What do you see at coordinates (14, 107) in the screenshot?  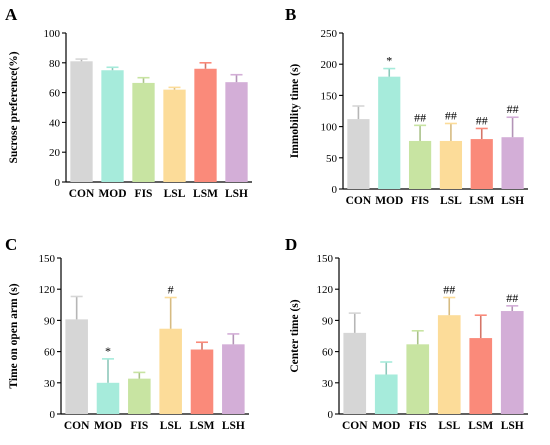 I see `y-axis-title: Sucrose preference(%)` at bounding box center [14, 107].